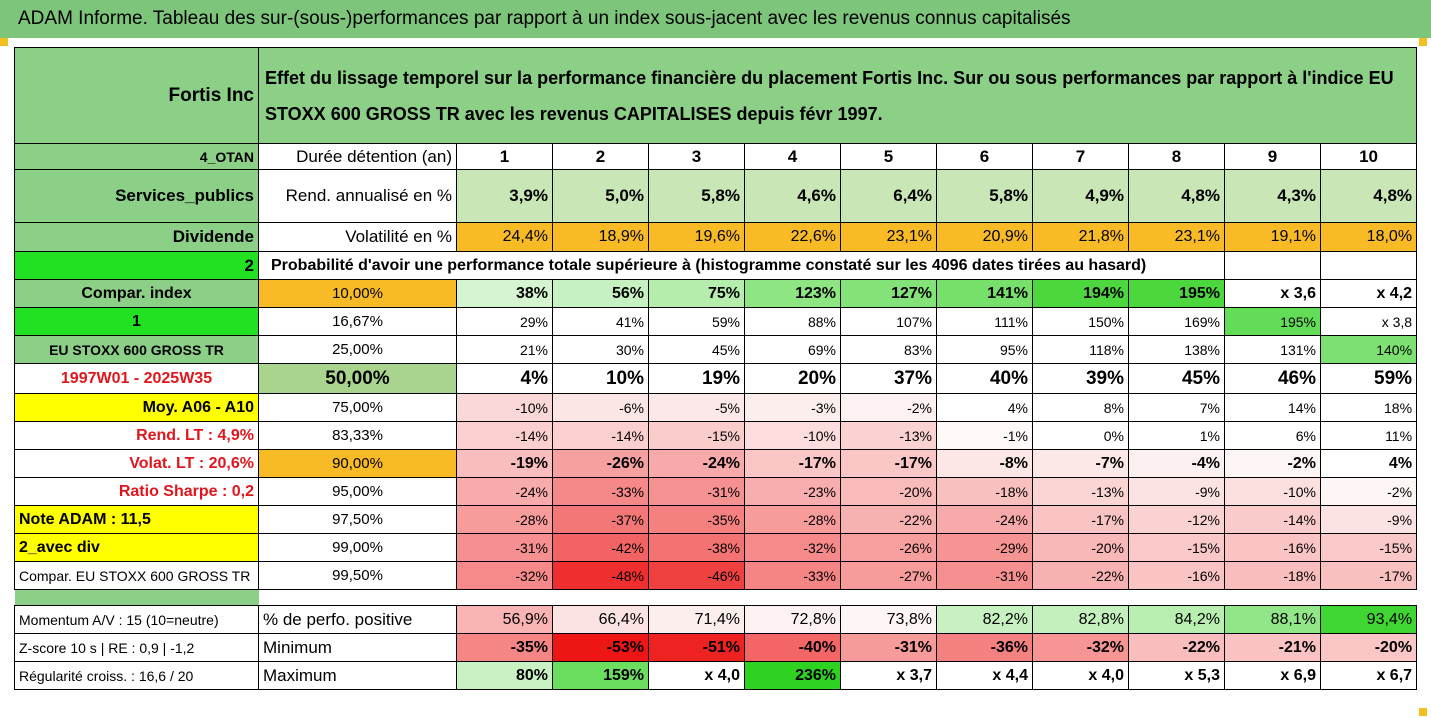 Image resolution: width=1431 pixels, height=718 pixels. Describe the element at coordinates (1080, 237) in the screenshot. I see `vol-cell: 21,8%` at that location.